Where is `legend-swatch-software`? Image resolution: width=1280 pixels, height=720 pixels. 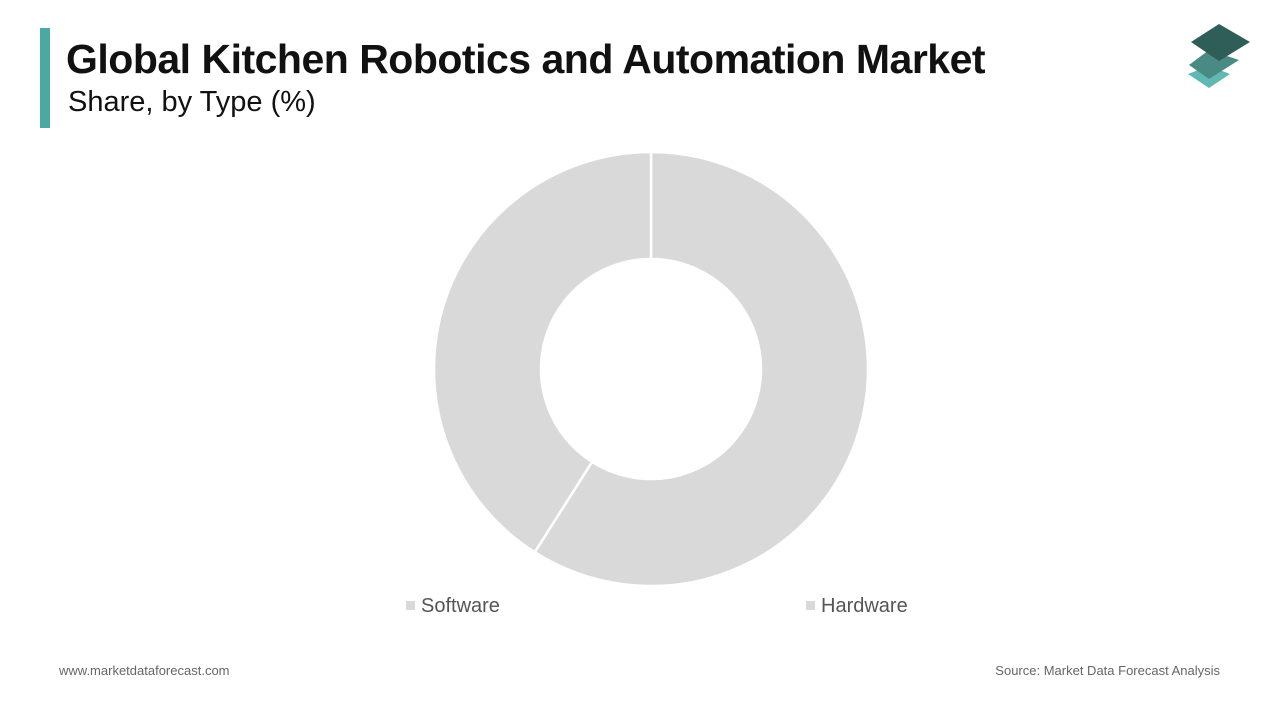 legend-swatch-software is located at coordinates (410, 605).